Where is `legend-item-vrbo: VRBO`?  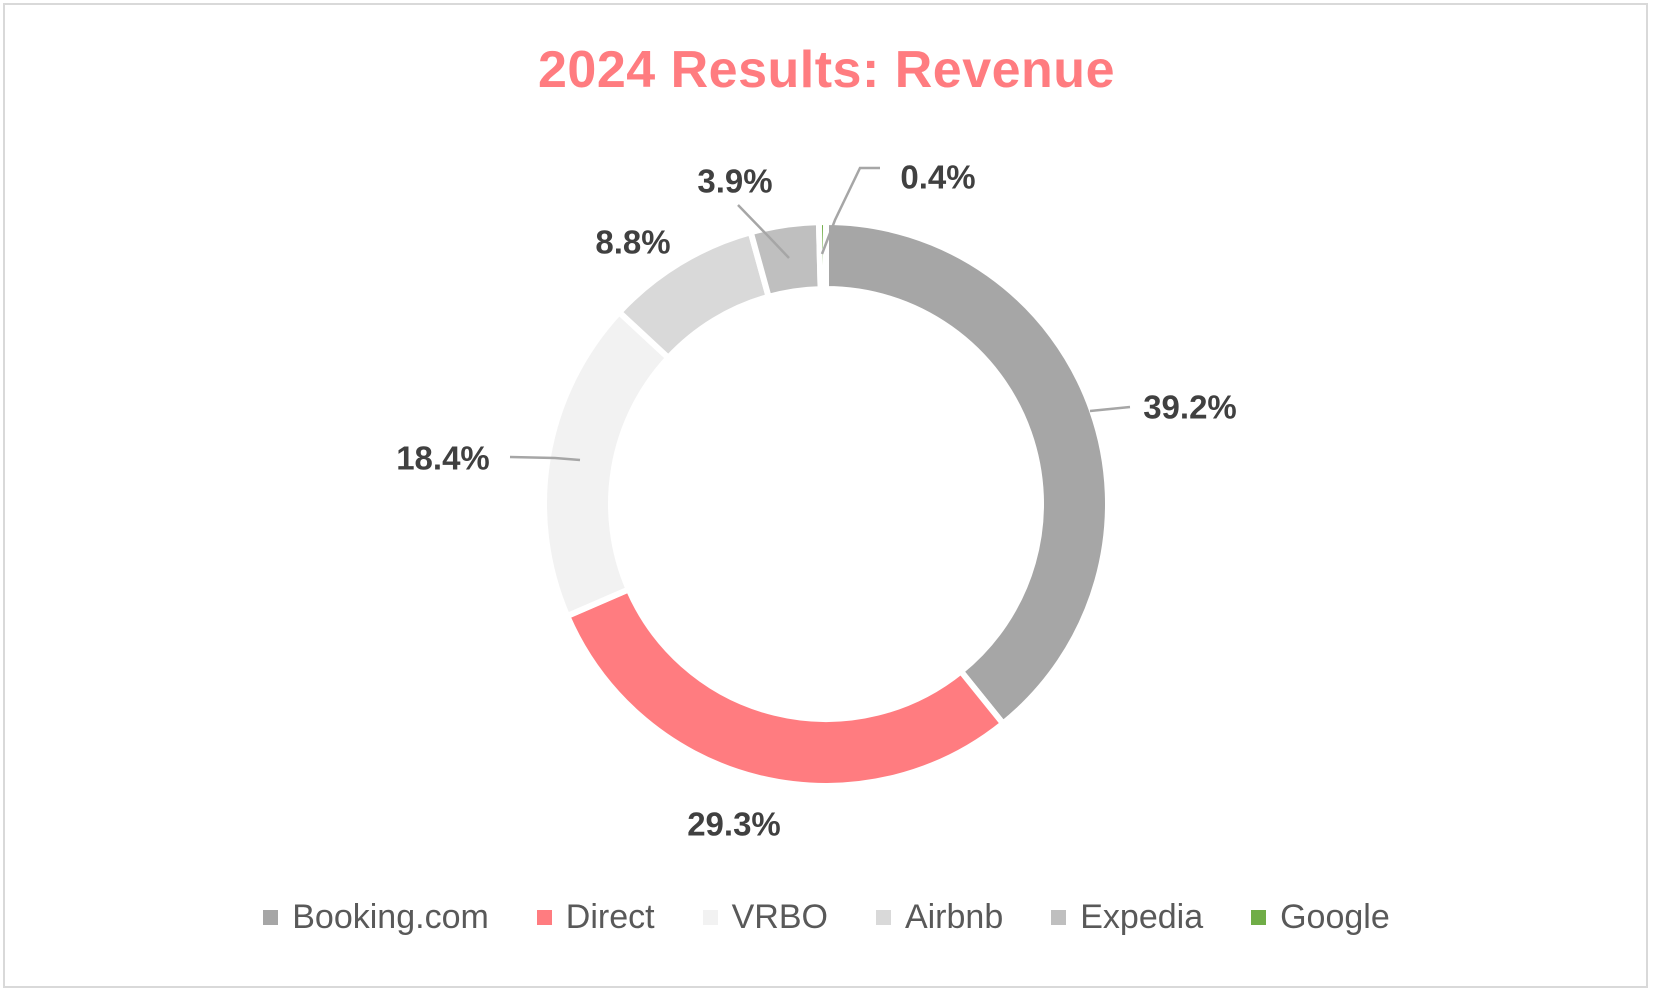
legend-item-vrbo: VRBO is located at coordinates (765, 917).